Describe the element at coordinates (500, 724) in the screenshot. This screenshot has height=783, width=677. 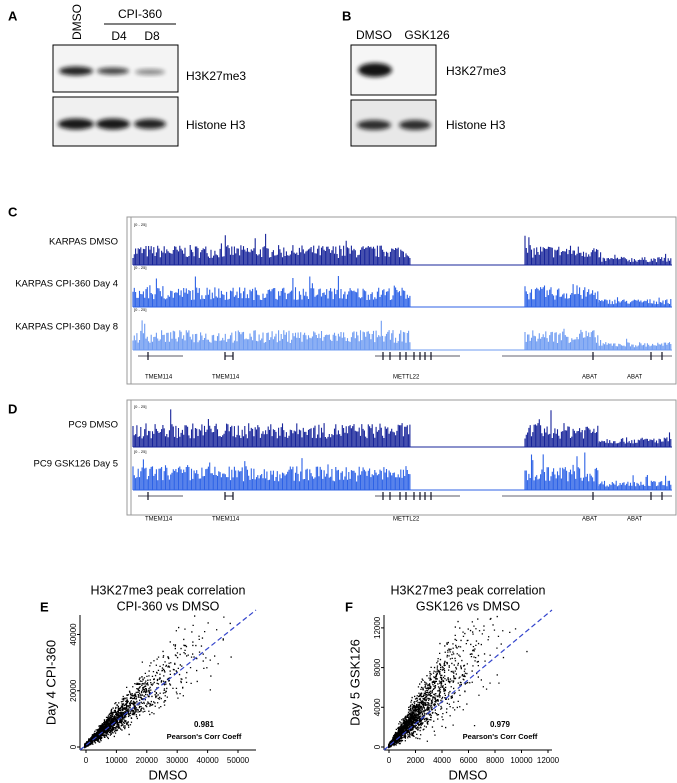
I see `coef-value: 0.979` at that location.